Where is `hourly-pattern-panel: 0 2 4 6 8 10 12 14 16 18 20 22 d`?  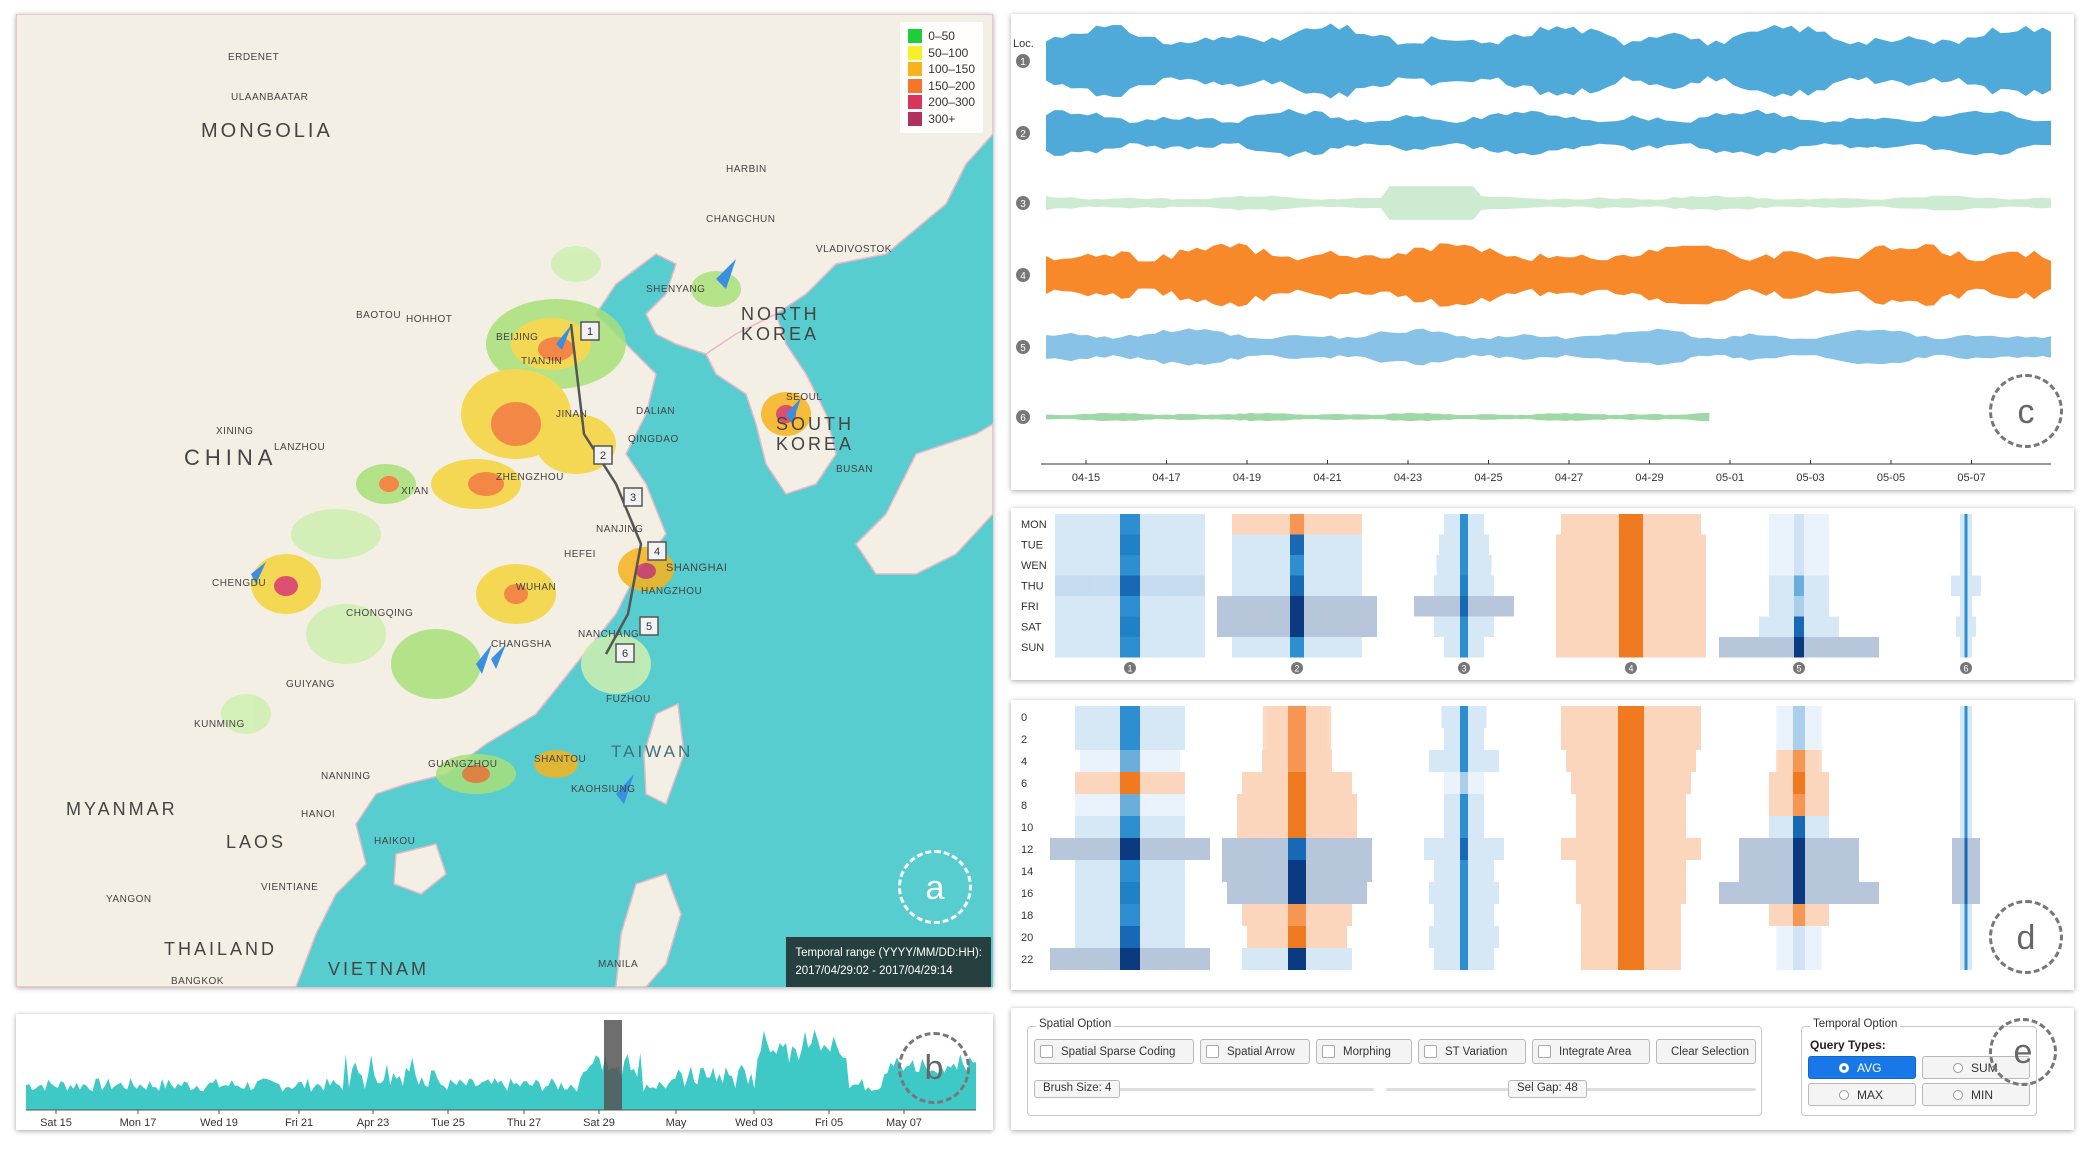 hourly-pattern-panel: 0 2 4 6 8 10 12 14 16 18 20 22 d is located at coordinates (1542, 845).